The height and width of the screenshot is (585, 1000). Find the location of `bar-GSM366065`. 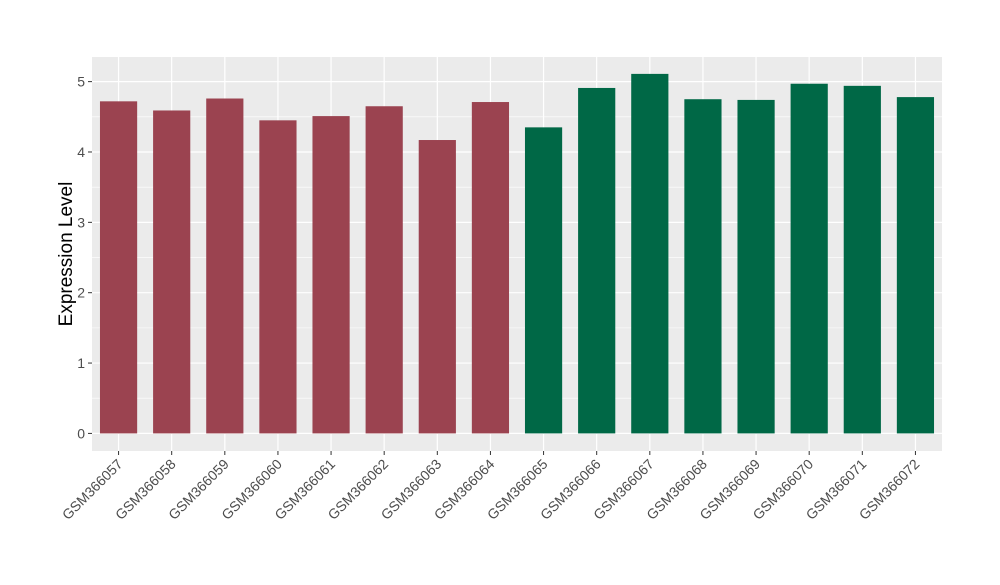

bar-GSM366065 is located at coordinates (543, 280).